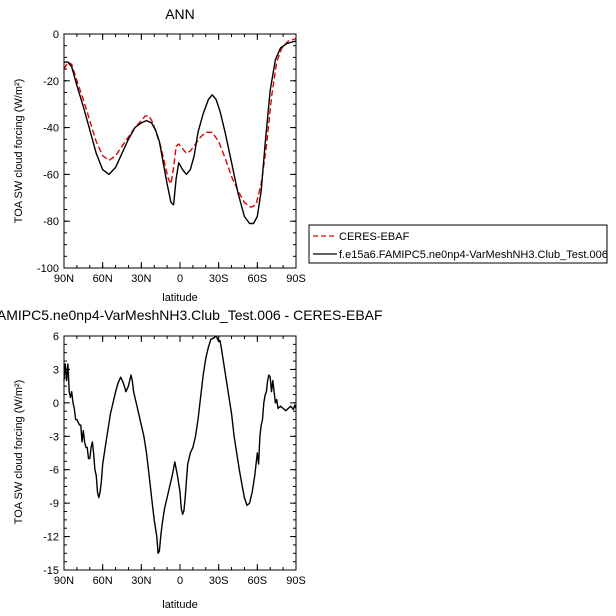 This screenshot has width=616, height=616. What do you see at coordinates (19, 151) in the screenshot?
I see `panel-1-y-axis-label: TOA SW cloud forcing (W/m²)` at bounding box center [19, 151].